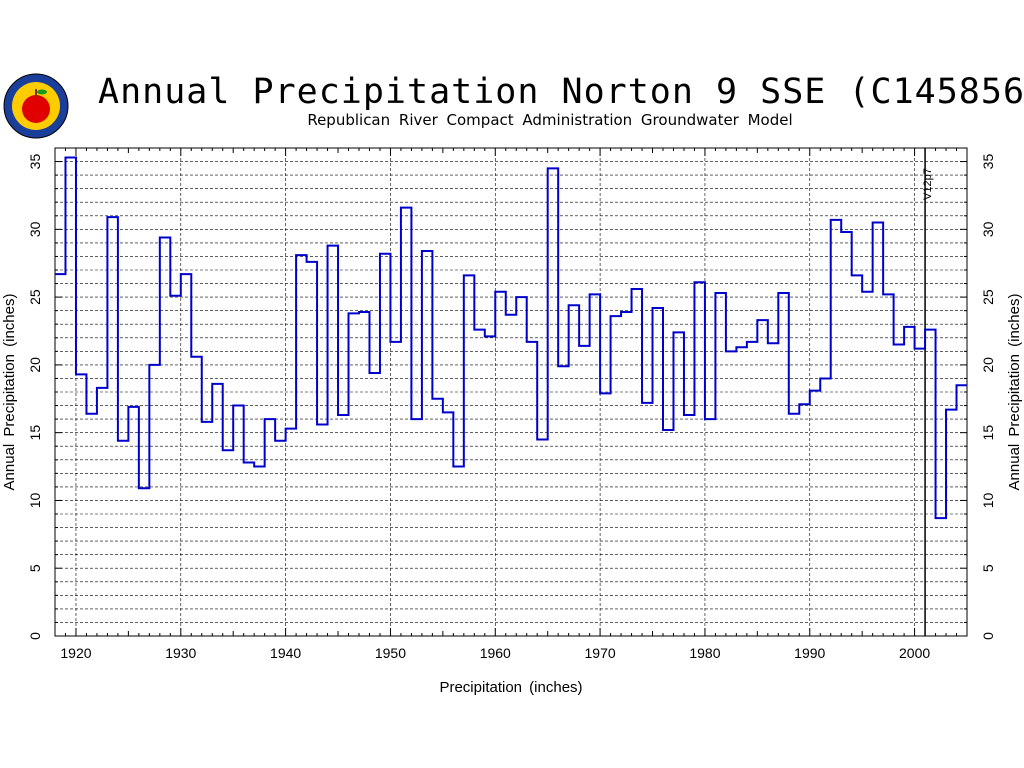  Describe the element at coordinates (35, 636) in the screenshot. I see `y-tick-label-left: 0` at that location.